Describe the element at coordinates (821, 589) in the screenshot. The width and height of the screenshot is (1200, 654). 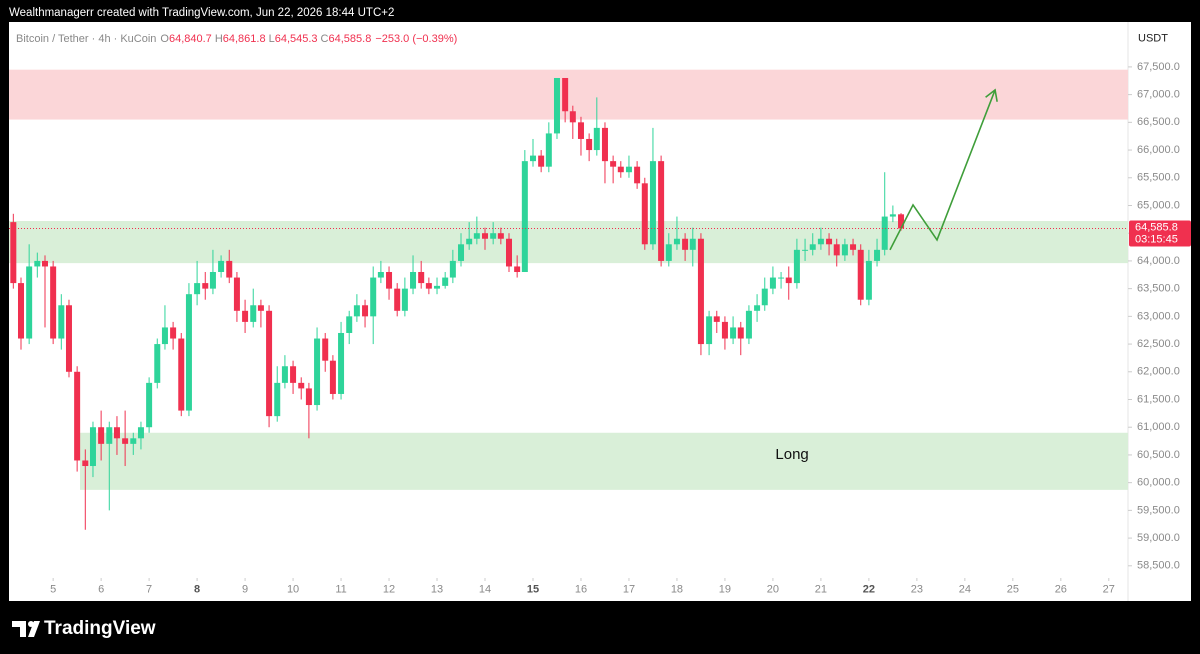
I see `x-tick-label: 21` at that location.